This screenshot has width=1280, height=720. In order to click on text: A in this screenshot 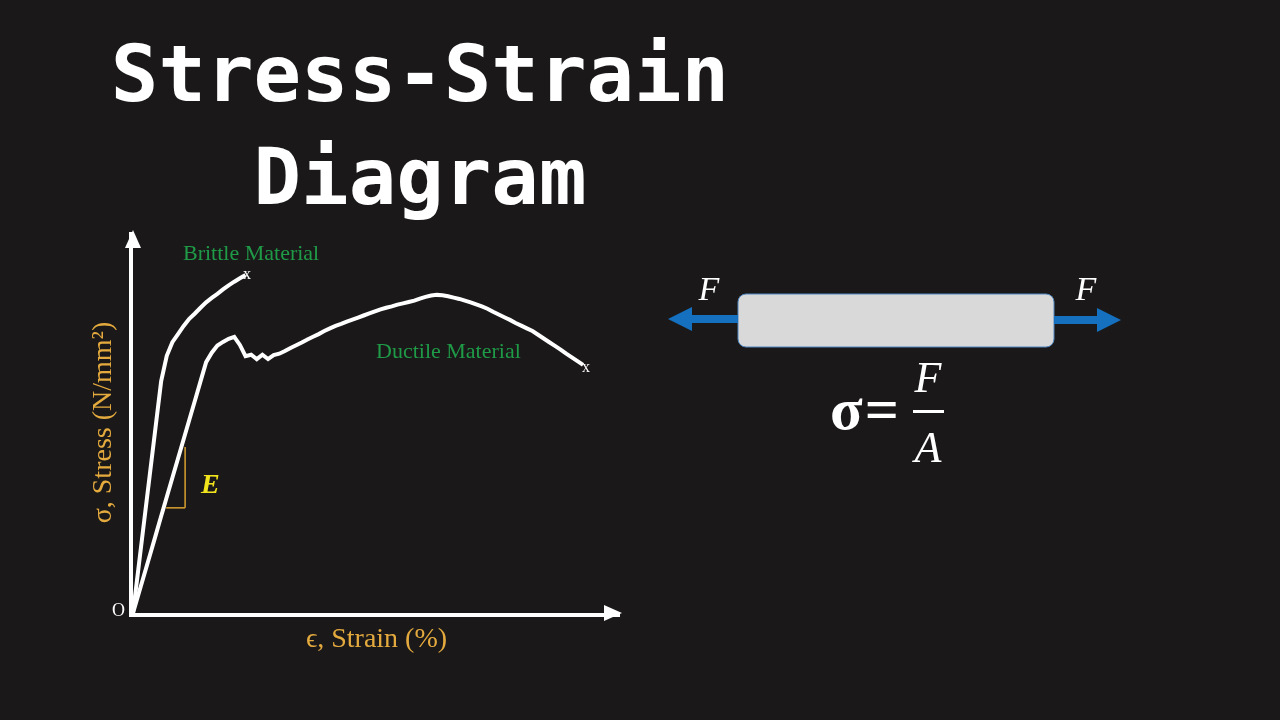, I will do `click(928, 447)`.